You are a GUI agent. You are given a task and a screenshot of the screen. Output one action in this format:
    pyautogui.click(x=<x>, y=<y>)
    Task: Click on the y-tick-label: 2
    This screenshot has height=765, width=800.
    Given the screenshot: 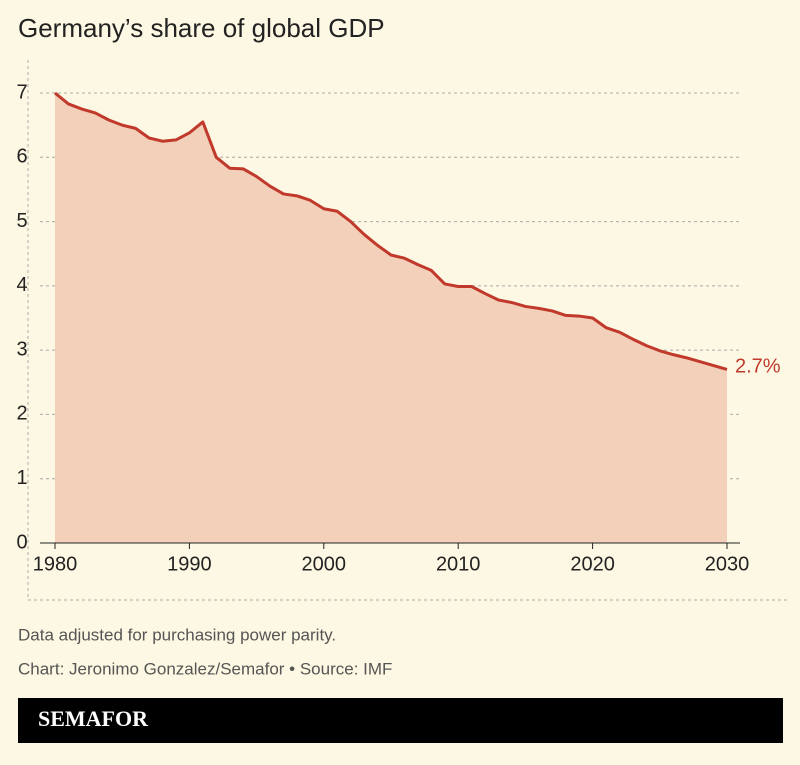 What is the action you would take?
    pyautogui.click(x=21, y=414)
    